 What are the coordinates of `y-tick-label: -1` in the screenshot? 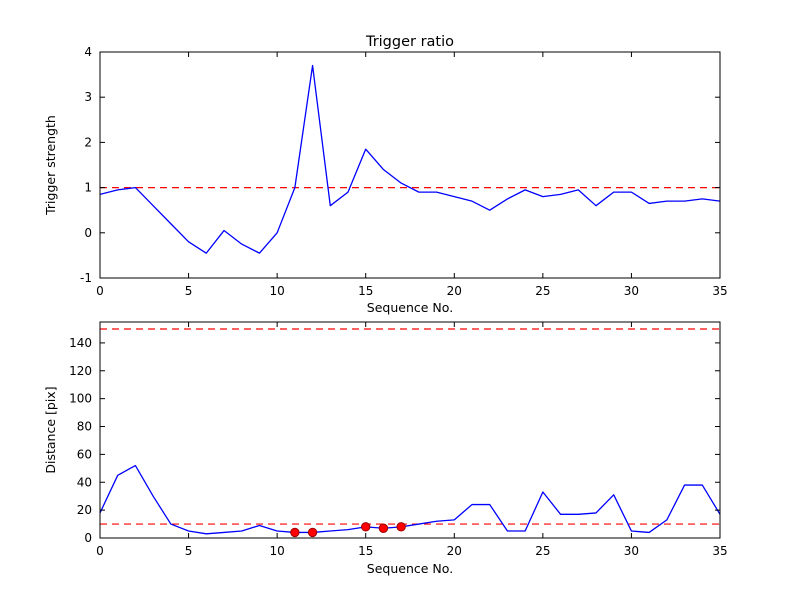 It's located at (86, 278).